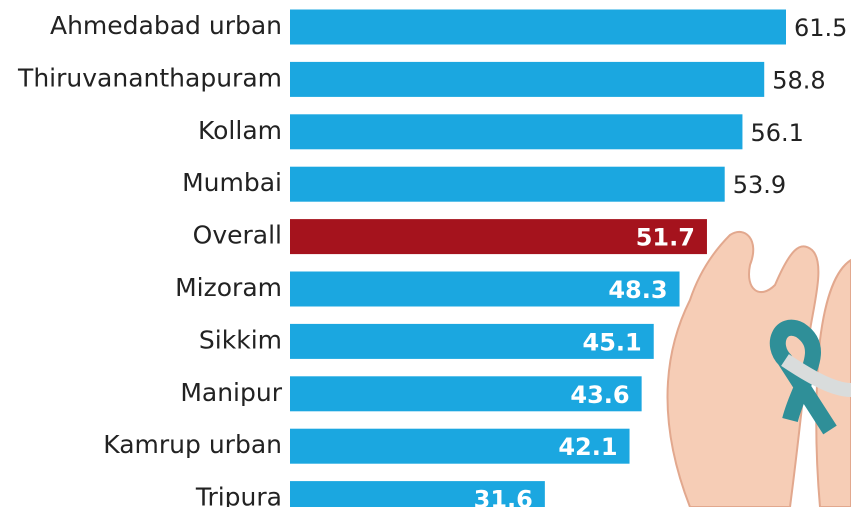  What do you see at coordinates (665, 238) in the screenshot?
I see `value-label: 51.7` at bounding box center [665, 238].